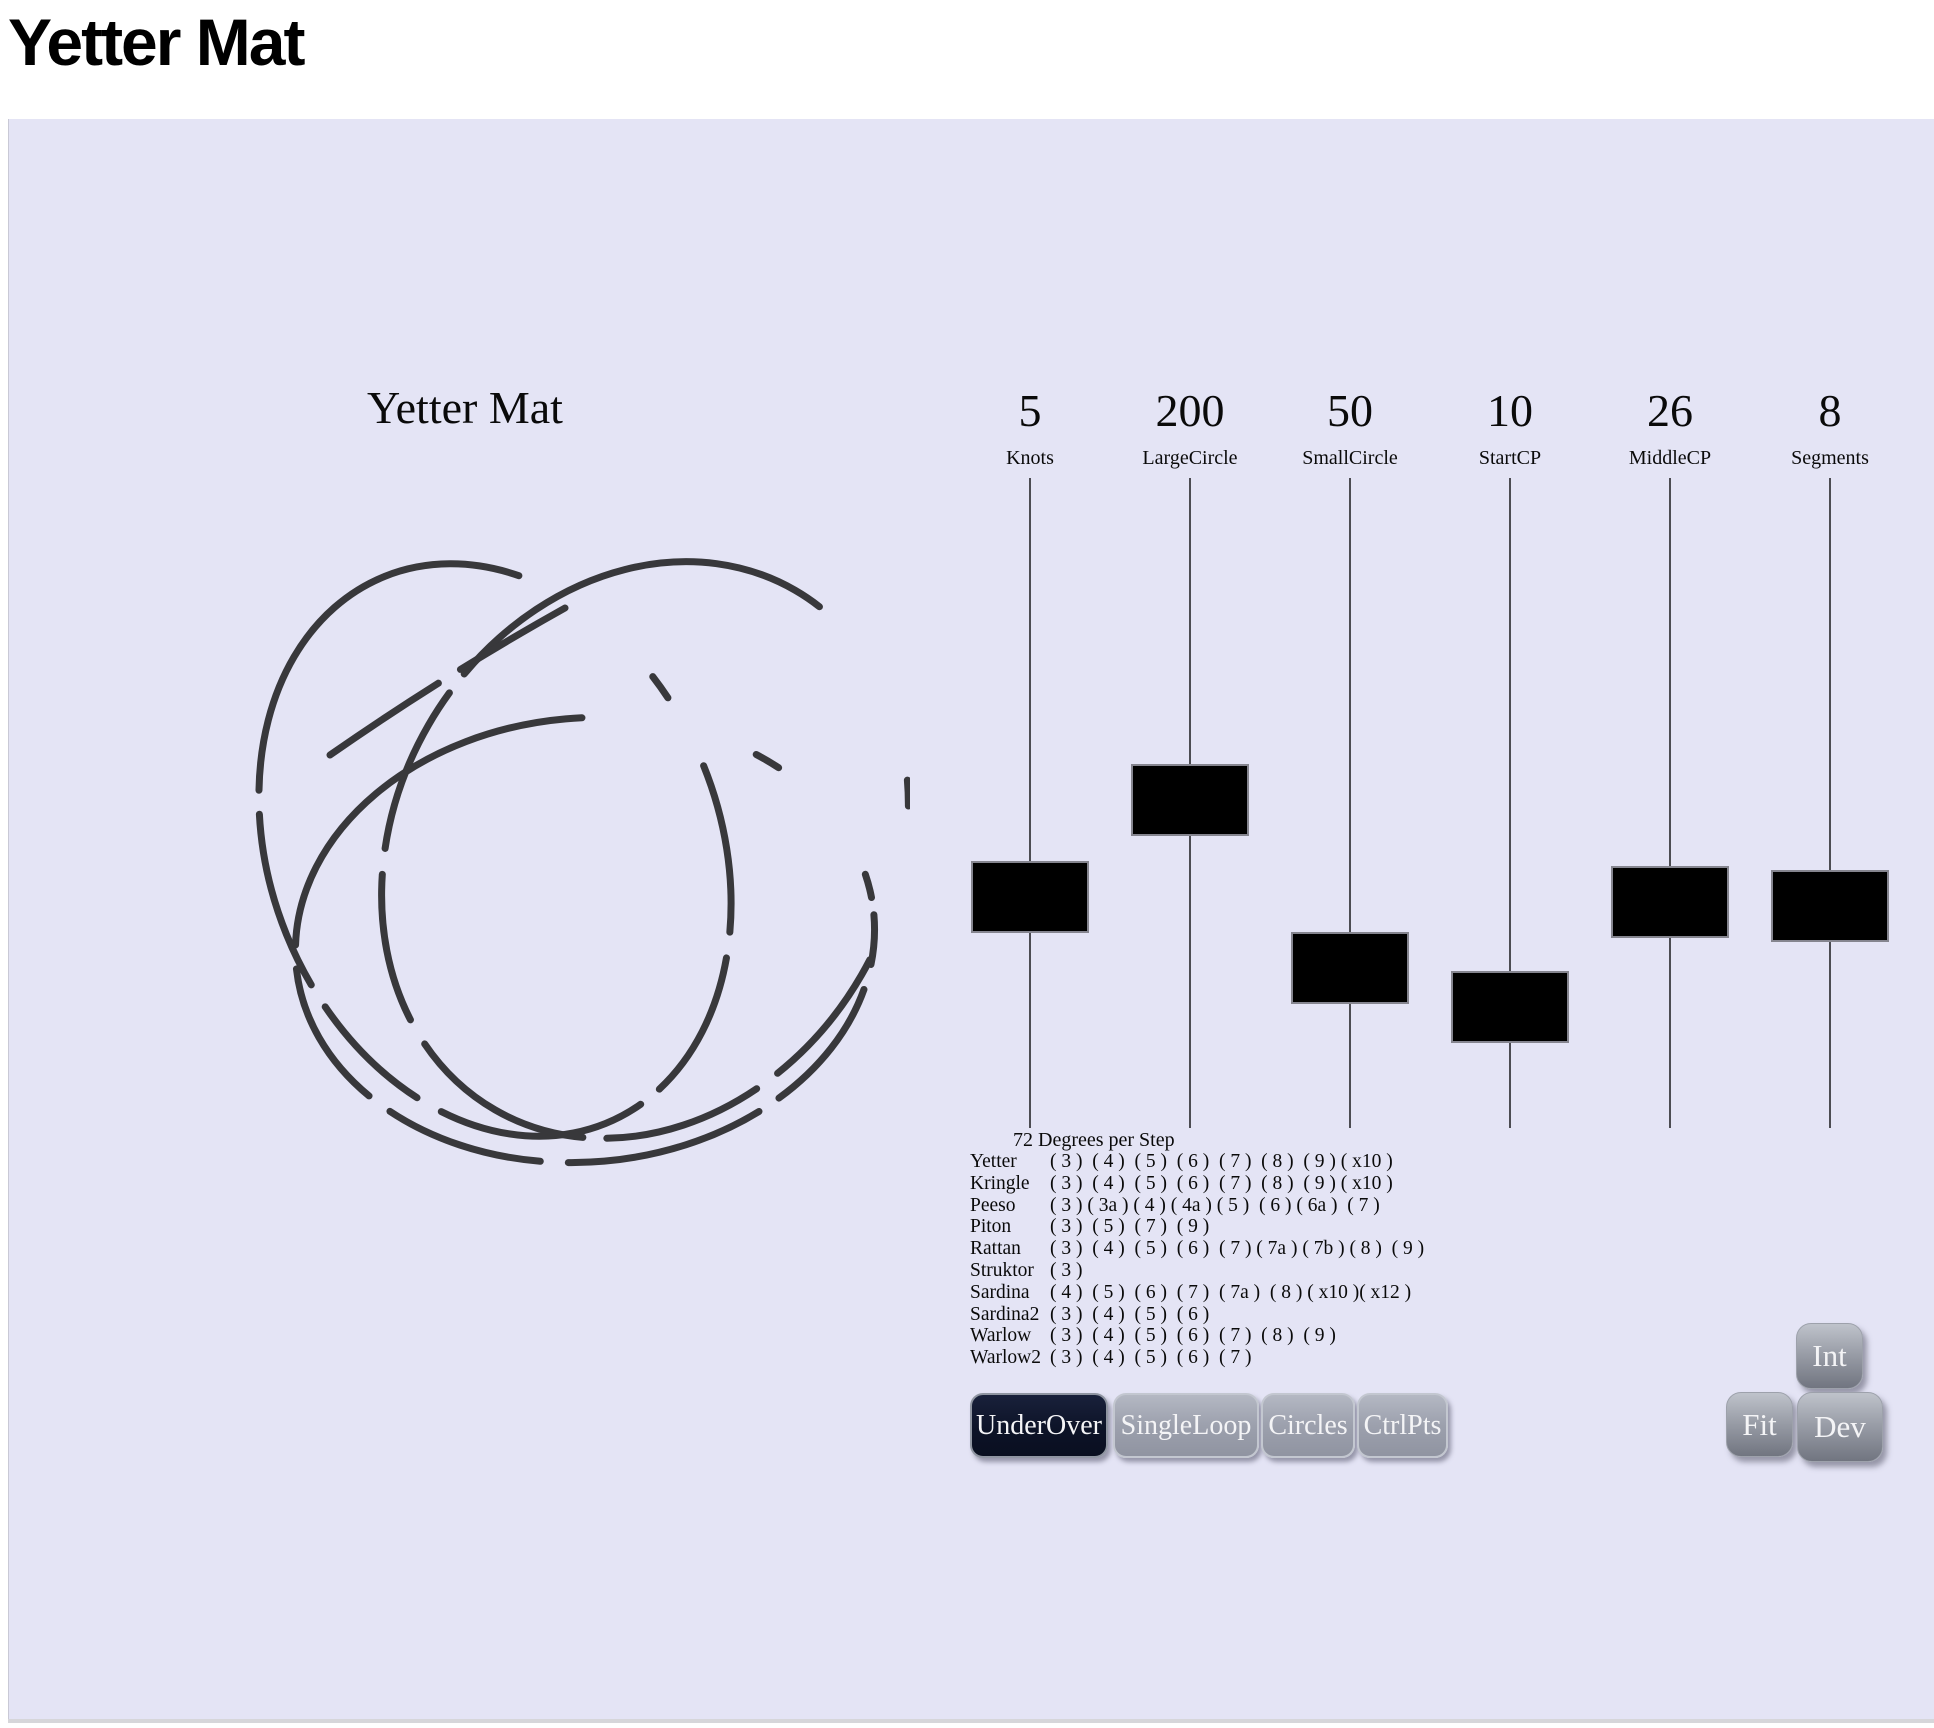 The width and height of the screenshot is (1934, 1728). What do you see at coordinates (1759, 1424) in the screenshot?
I see `fit-button: Fit` at bounding box center [1759, 1424].